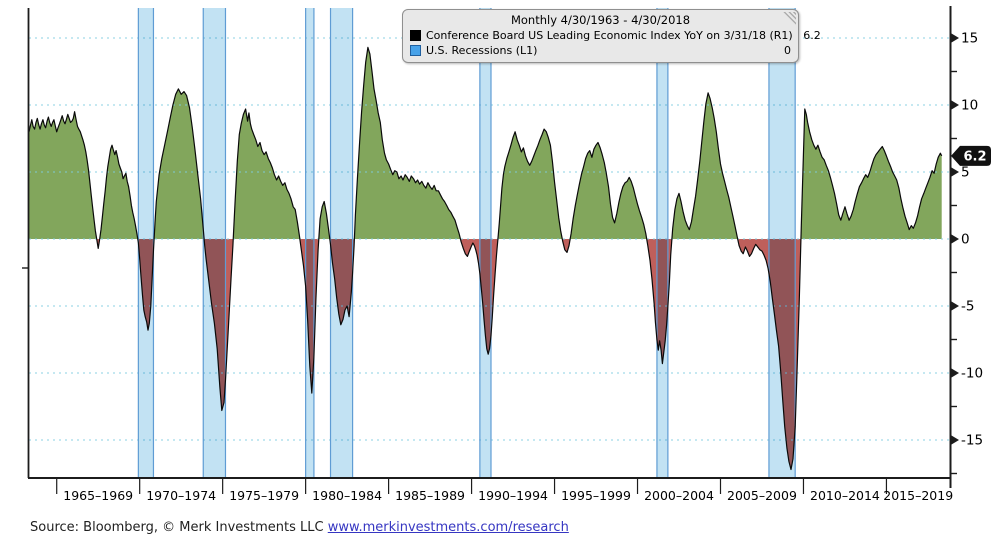 Image resolution: width=1006 pixels, height=554 pixels. What do you see at coordinates (596, 495) in the screenshot?
I see `x-label-6: 1995–1999` at bounding box center [596, 495].